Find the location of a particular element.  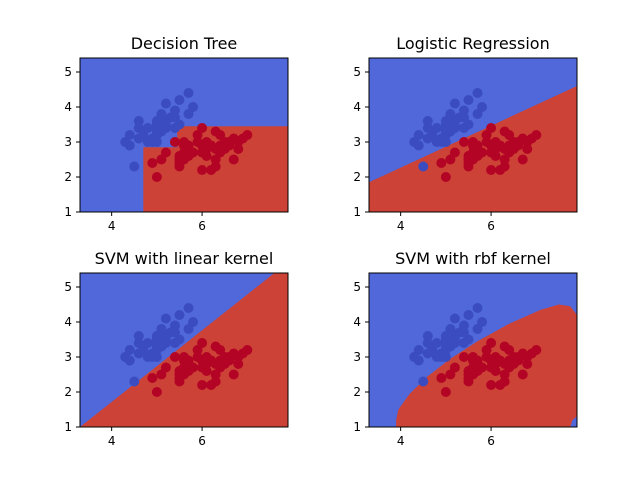

decision-region-high is located at coordinates (184, 350).